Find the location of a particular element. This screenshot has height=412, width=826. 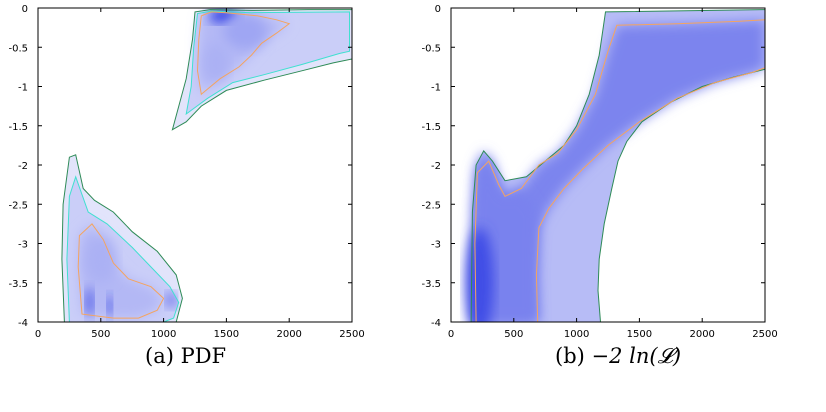

caption-a-tag: (a) is located at coordinates (159, 356).